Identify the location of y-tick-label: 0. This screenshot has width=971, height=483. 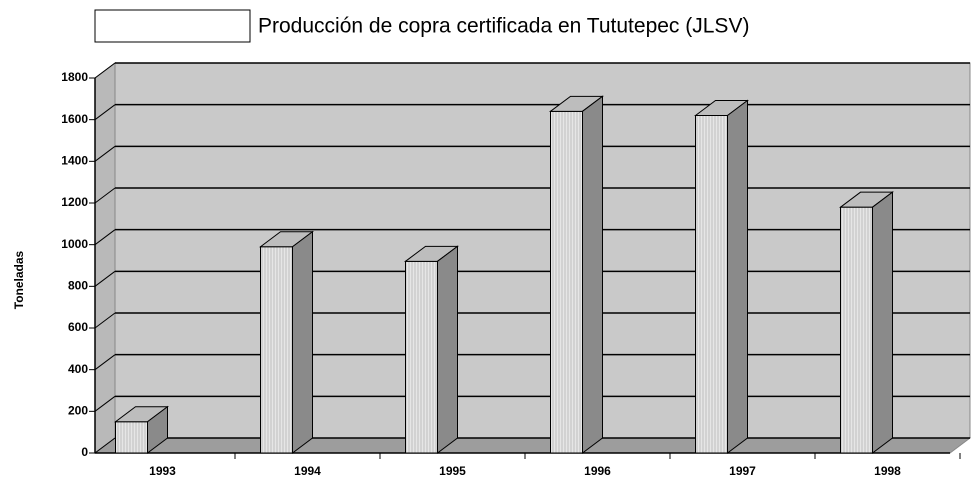
(84, 452).